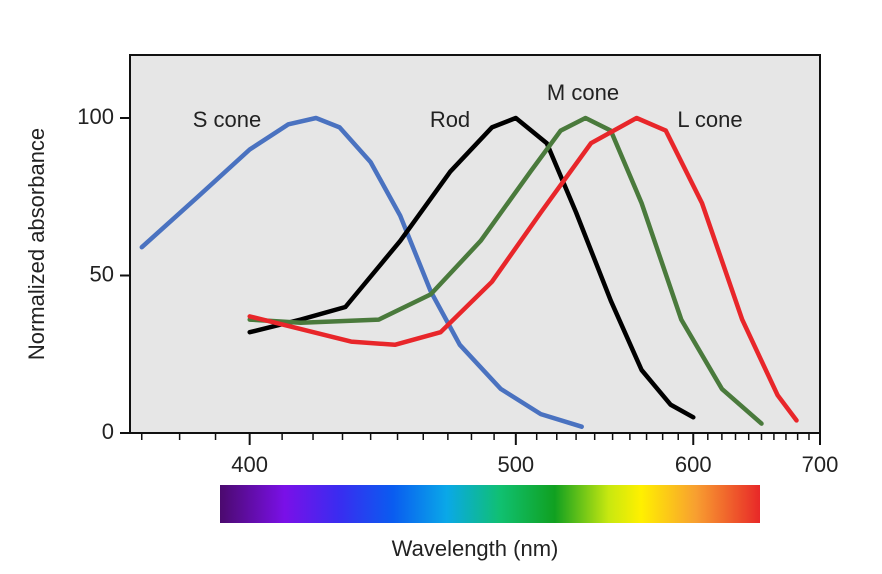 This screenshot has height=574, width=882. What do you see at coordinates (515, 464) in the screenshot?
I see `x-tick-label: 500` at bounding box center [515, 464].